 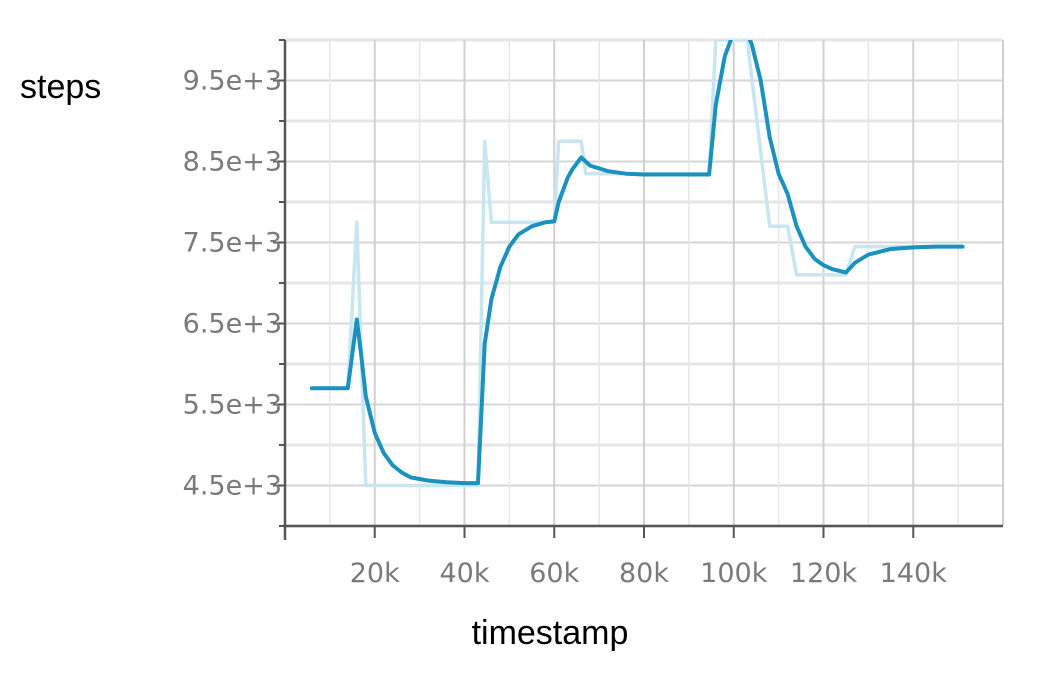 I want to click on x-tick-label: 80k, so click(x=644, y=573).